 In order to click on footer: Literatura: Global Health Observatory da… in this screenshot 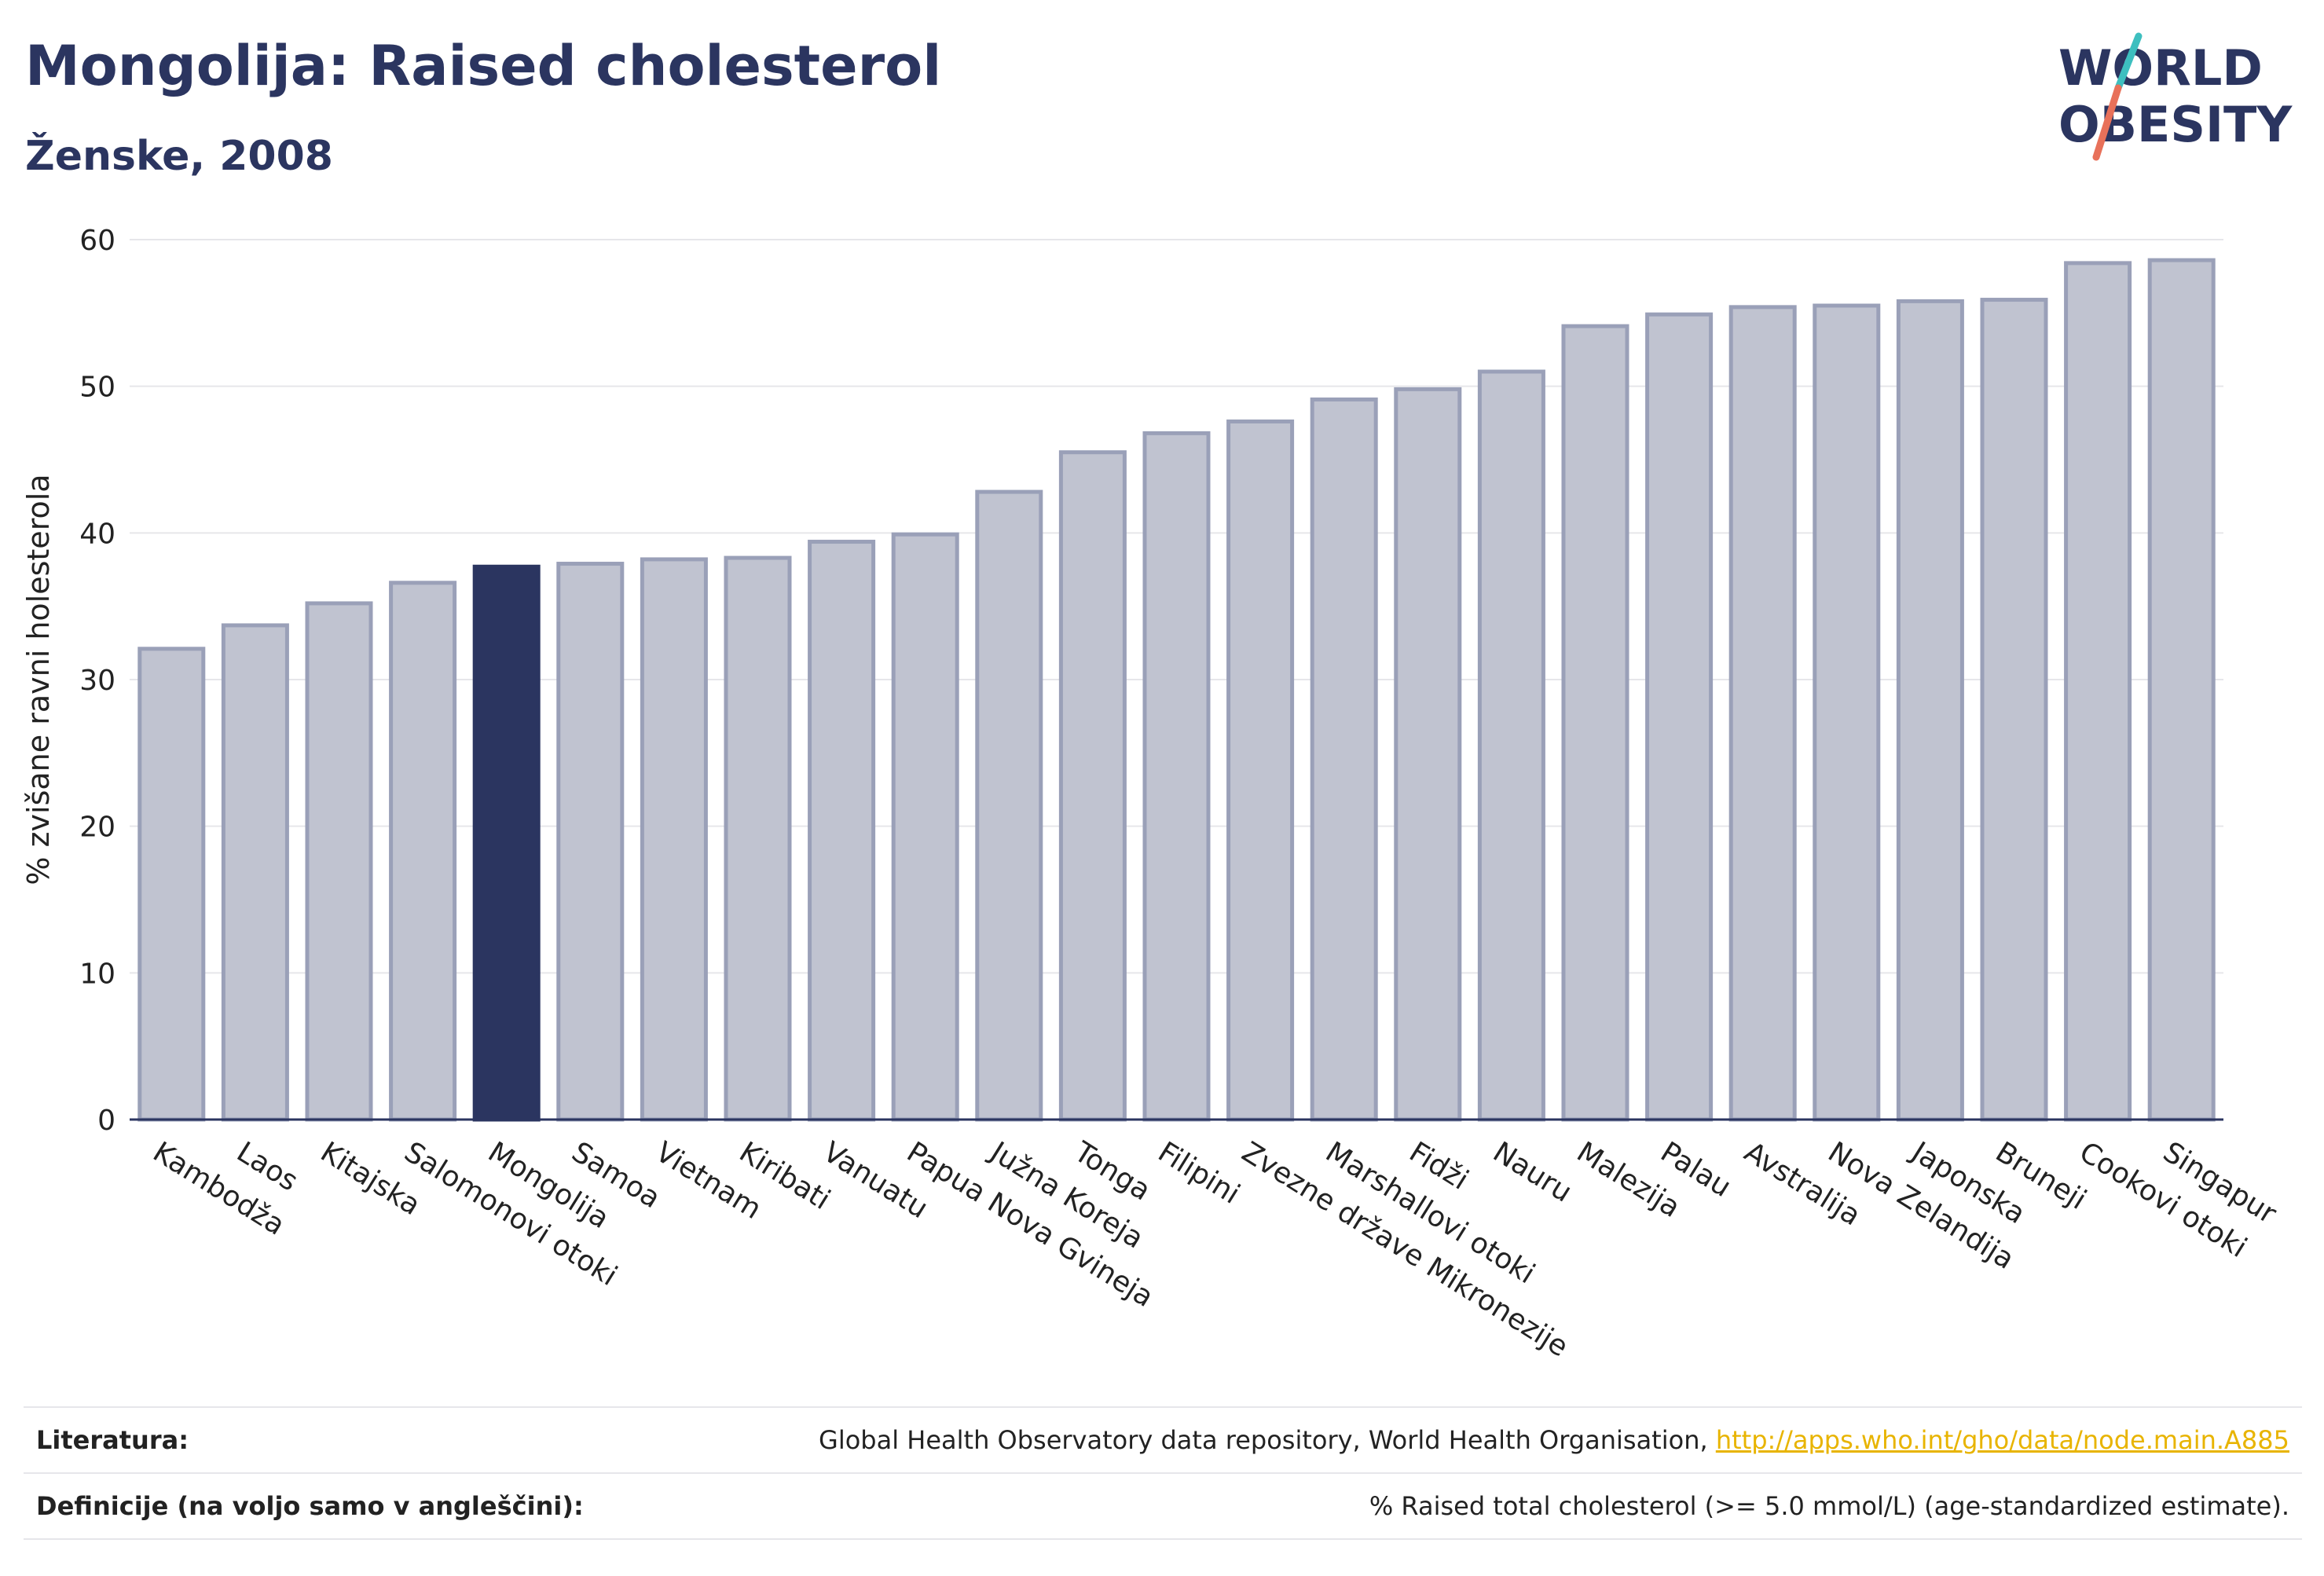, I will do `click(1163, 1473)`.